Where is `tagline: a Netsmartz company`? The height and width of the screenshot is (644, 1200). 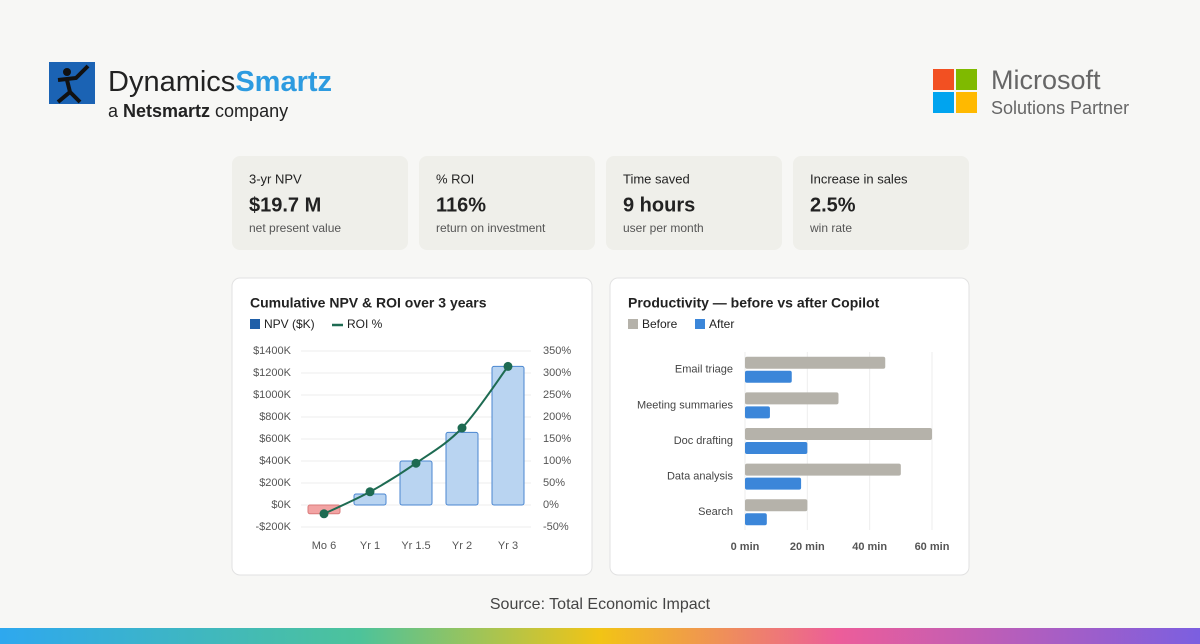 tagline: a Netsmartz company is located at coordinates (198, 111).